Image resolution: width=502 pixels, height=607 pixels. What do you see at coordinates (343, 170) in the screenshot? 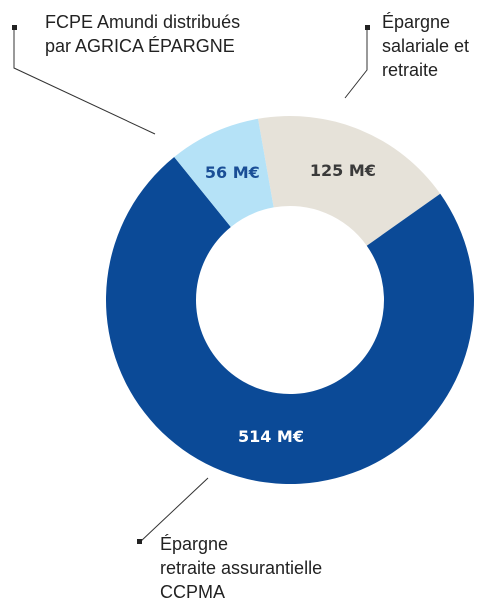
I see `value-label: 125 M€` at bounding box center [343, 170].